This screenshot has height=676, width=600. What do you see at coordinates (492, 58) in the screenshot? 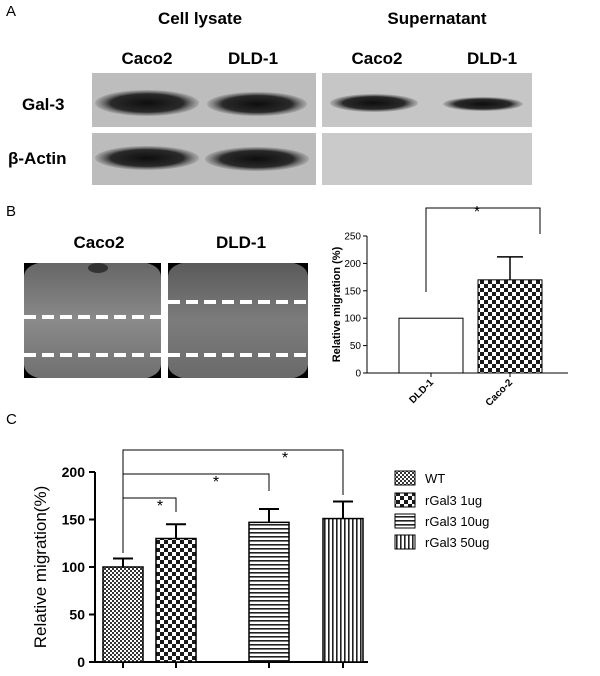
I see `lane-label-dld1-supernatant: DLD-1` at bounding box center [492, 58].